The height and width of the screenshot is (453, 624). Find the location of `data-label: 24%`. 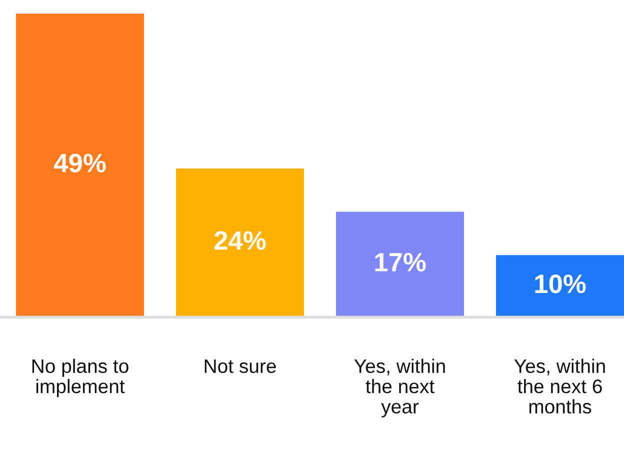

data-label: 24% is located at coordinates (240, 240).